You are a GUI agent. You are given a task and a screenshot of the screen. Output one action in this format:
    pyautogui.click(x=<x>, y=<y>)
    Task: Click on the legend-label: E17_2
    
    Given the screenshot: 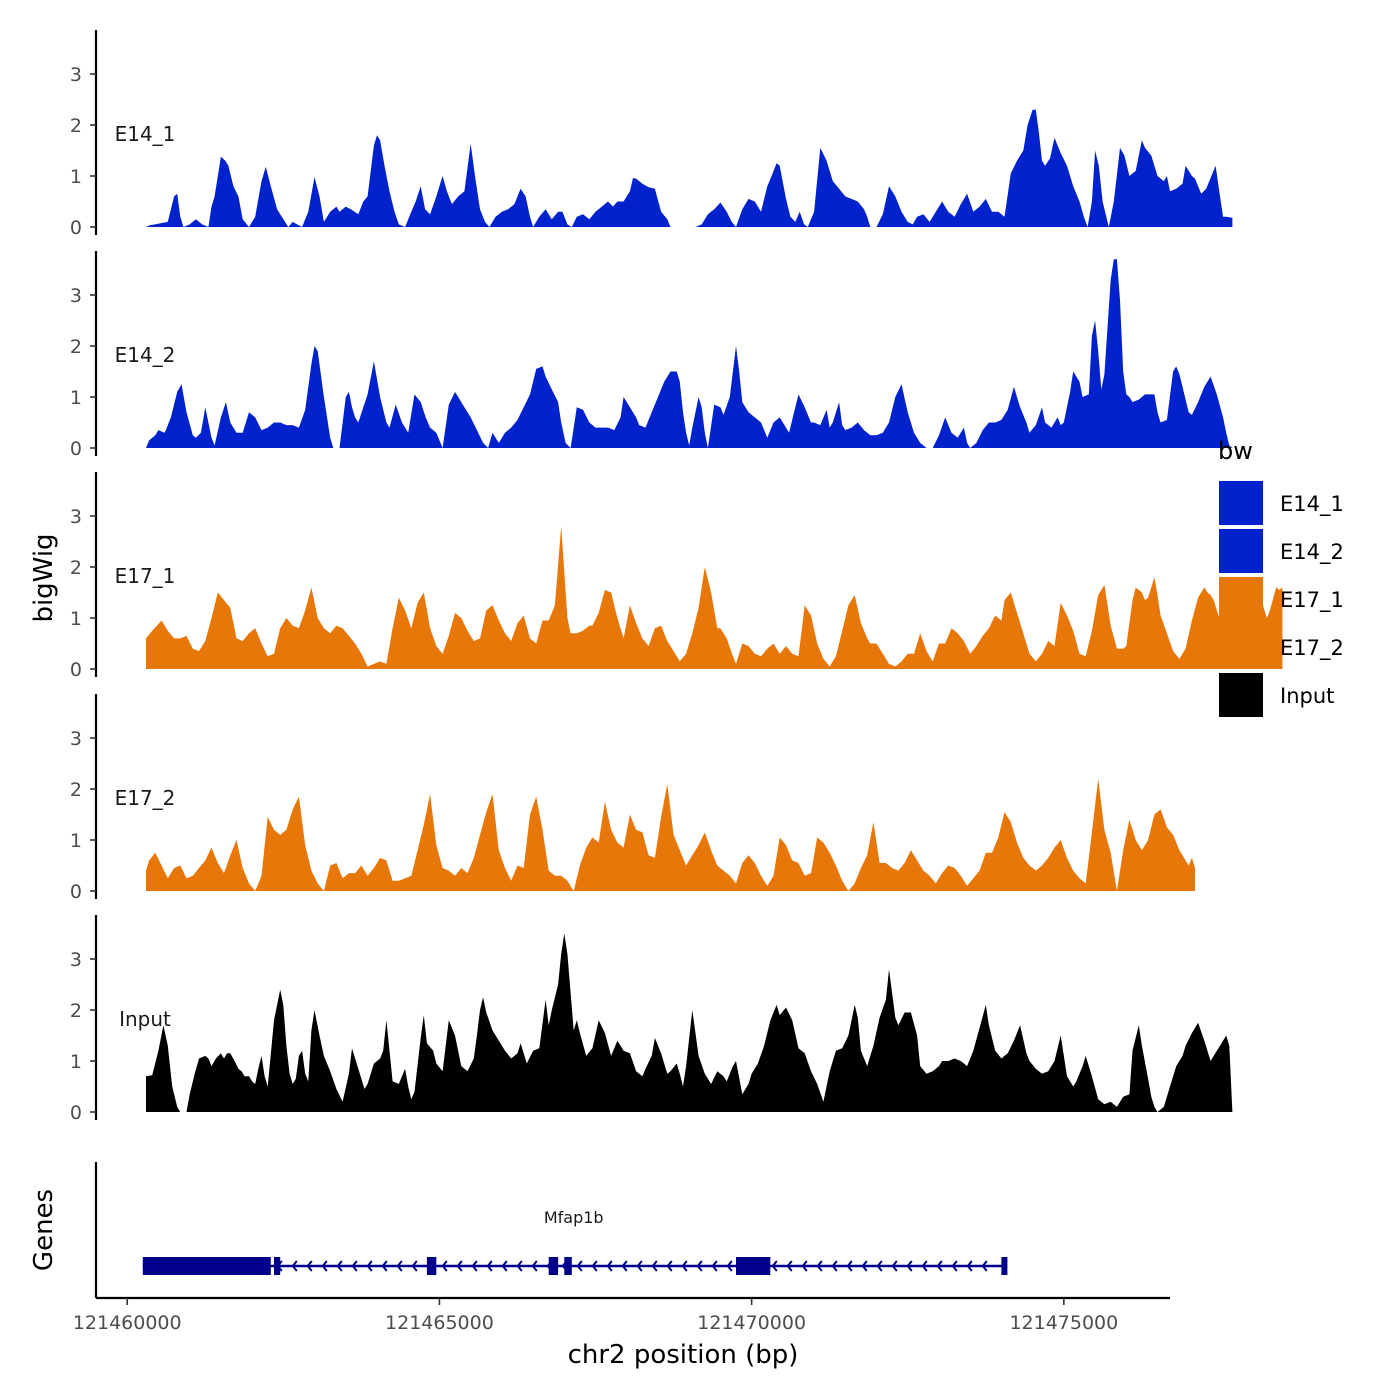 What is the action you would take?
    pyautogui.click(x=1312, y=648)
    